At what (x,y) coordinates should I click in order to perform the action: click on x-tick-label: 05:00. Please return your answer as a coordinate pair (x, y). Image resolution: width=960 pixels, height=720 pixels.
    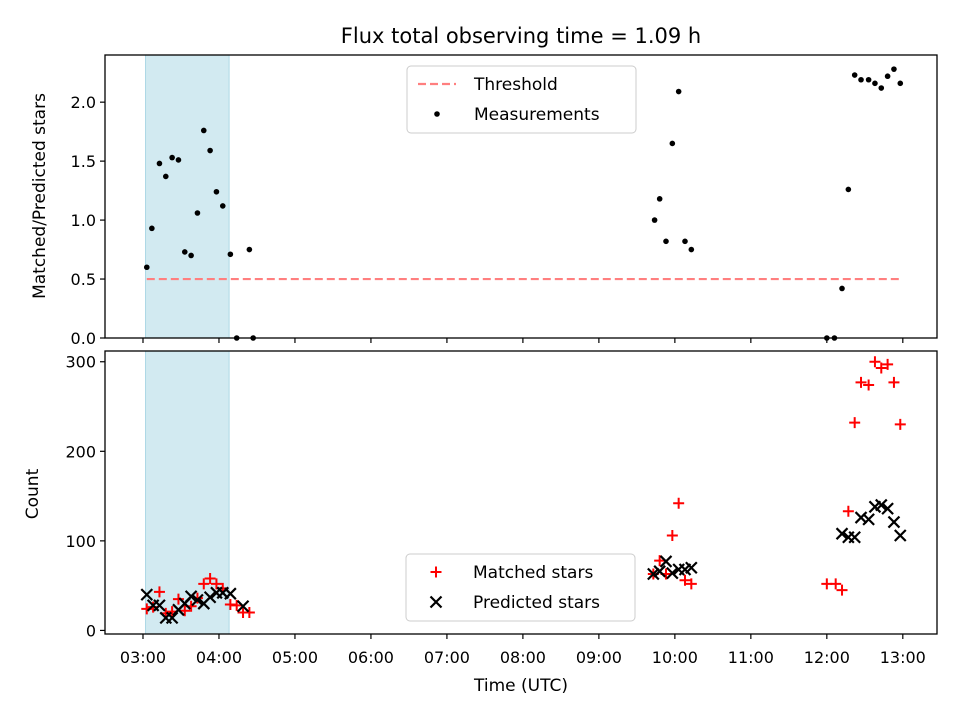
    Looking at the image, I should click on (295, 657).